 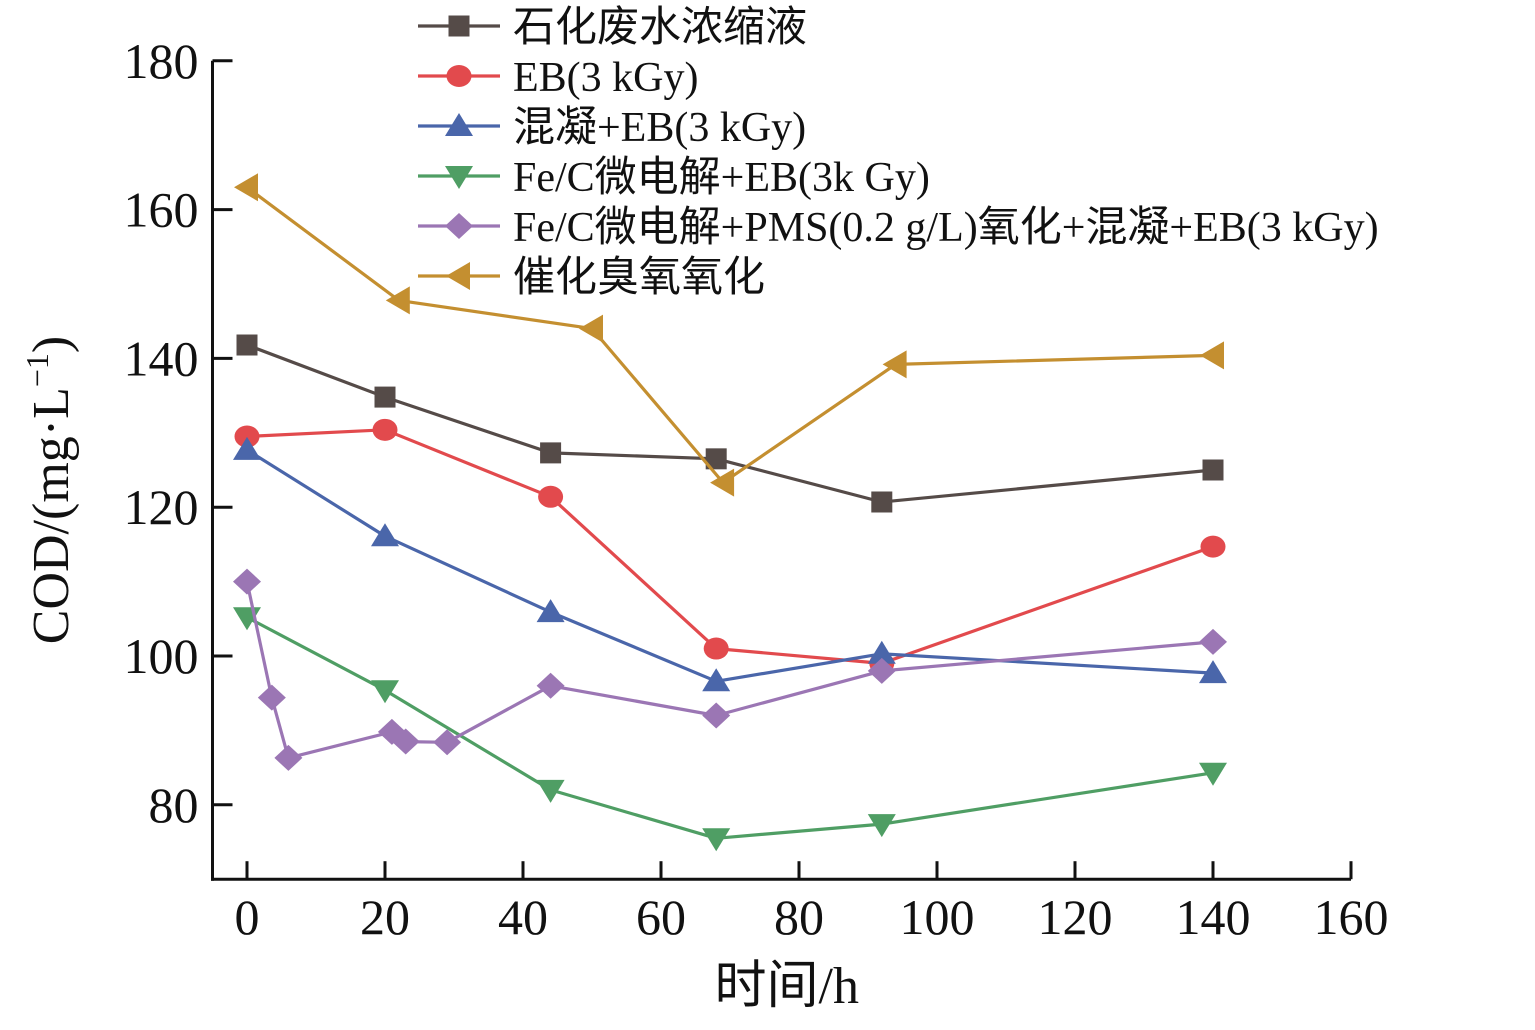 I want to click on x-ticks: 0 20 40 60 80 100 120 140 160, so click(x=812, y=903).